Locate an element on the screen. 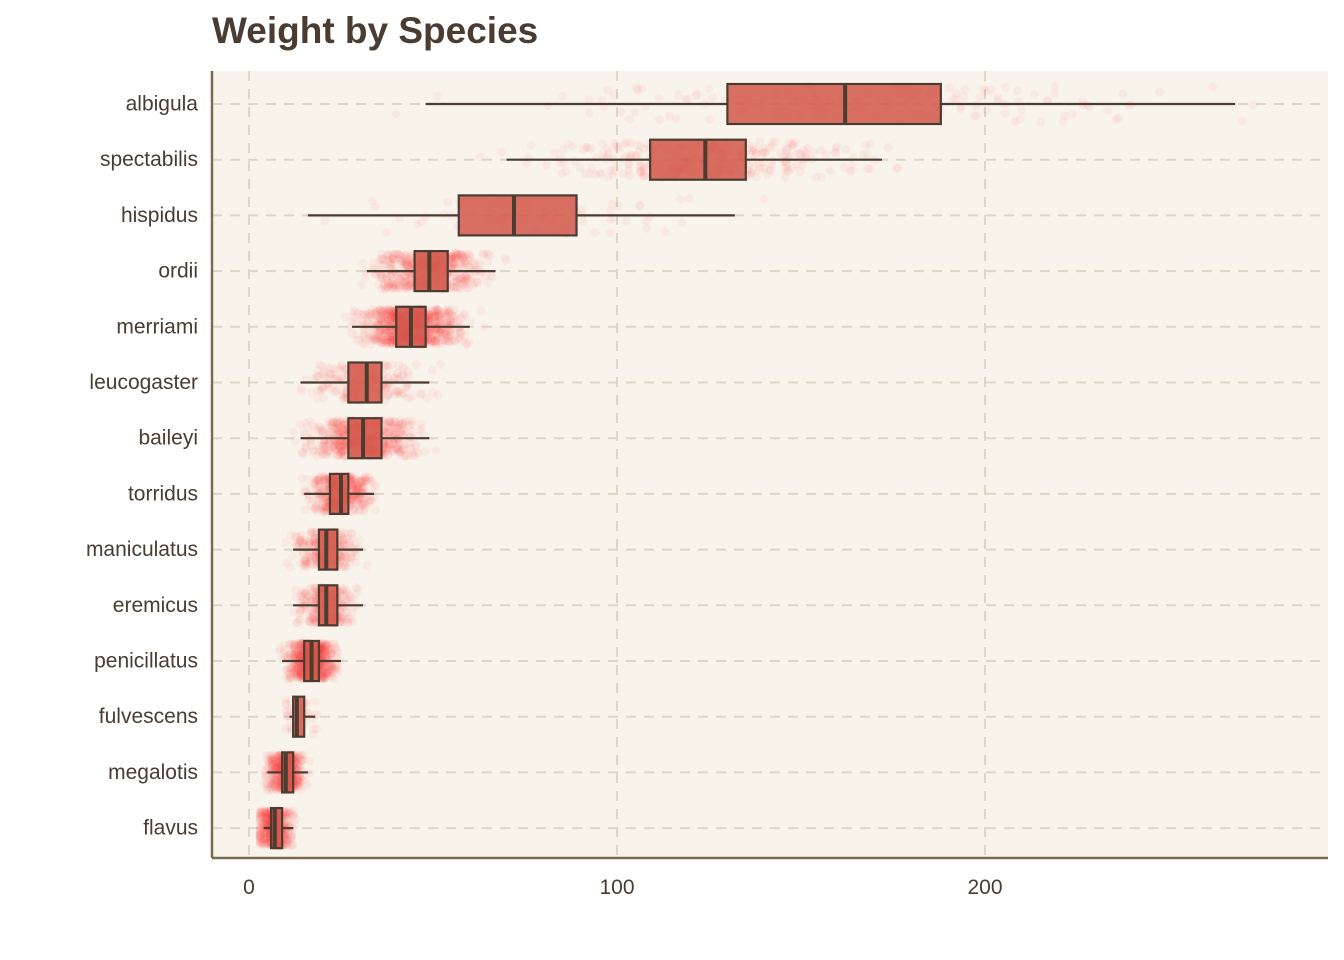 The height and width of the screenshot is (960, 1344). point-eremicus is located at coordinates (302, 606).